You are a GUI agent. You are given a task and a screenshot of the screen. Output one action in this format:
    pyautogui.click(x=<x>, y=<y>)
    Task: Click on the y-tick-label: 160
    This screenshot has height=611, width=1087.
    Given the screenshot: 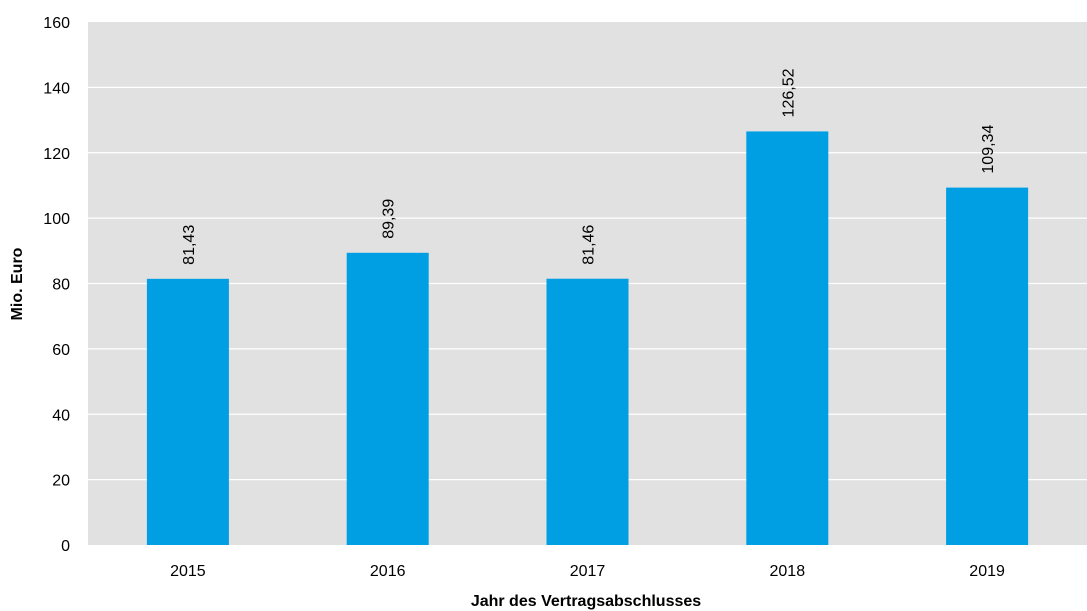 What is the action you would take?
    pyautogui.click(x=56, y=23)
    